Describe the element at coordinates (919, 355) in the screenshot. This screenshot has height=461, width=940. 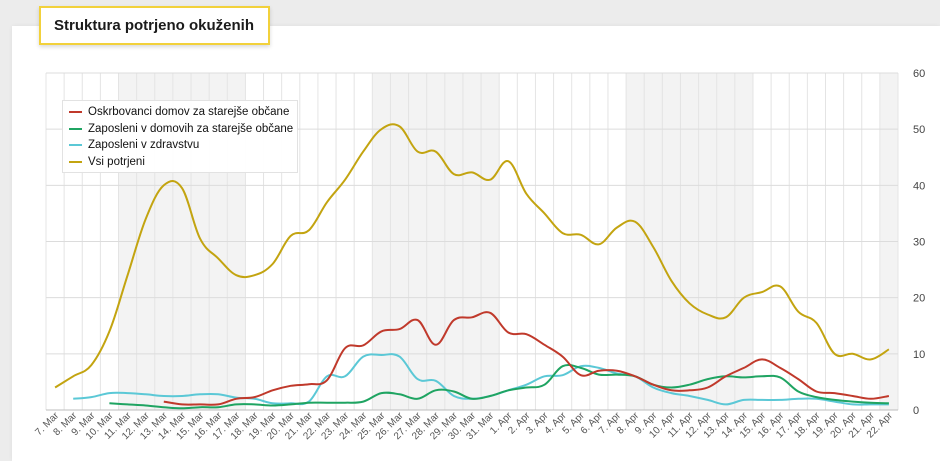
I see `y-tick-label: 10` at that location.